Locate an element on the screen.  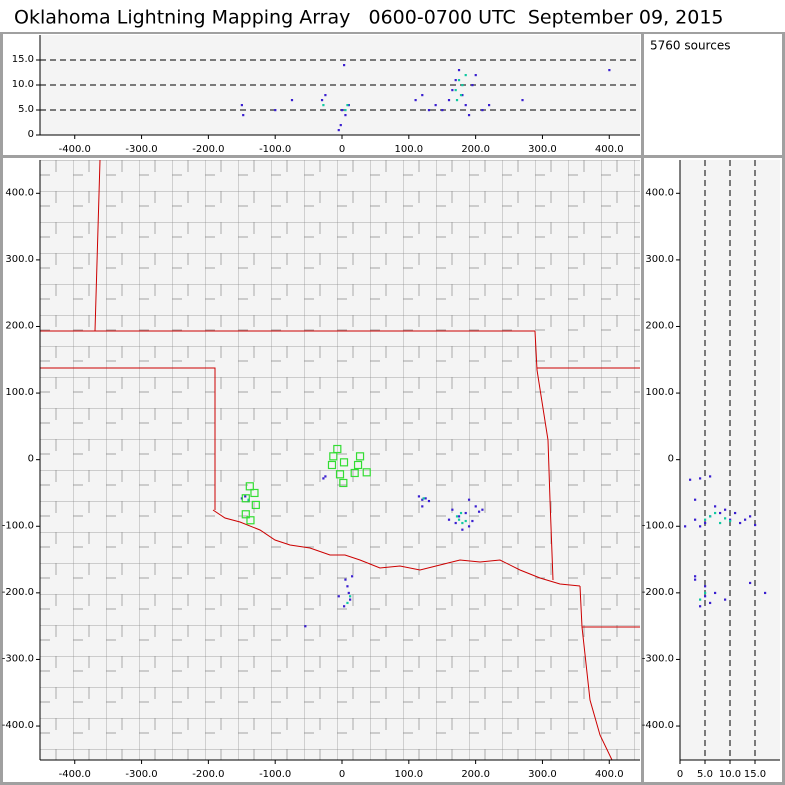
source-count: 5760 sources is located at coordinates (690, 46).